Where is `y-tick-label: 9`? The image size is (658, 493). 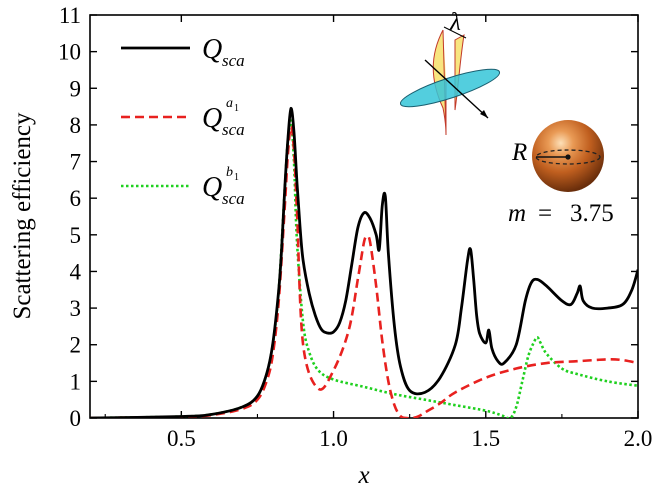
y-tick-label: 9 is located at coordinates (76, 88).